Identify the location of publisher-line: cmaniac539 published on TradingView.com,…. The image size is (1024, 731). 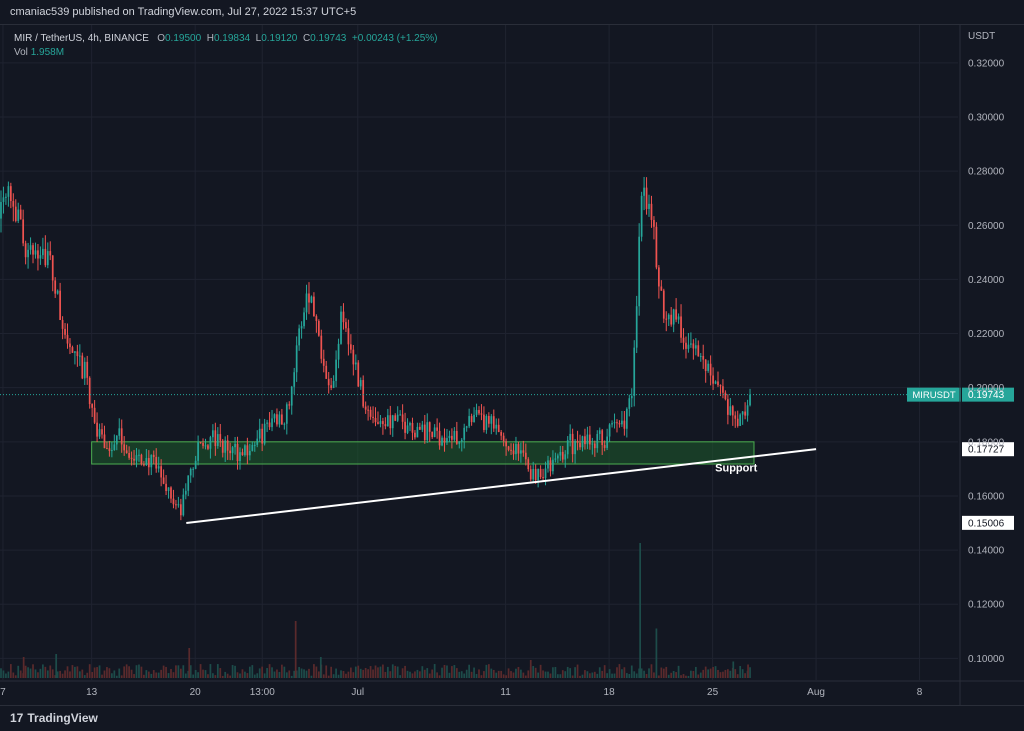
(512, 12).